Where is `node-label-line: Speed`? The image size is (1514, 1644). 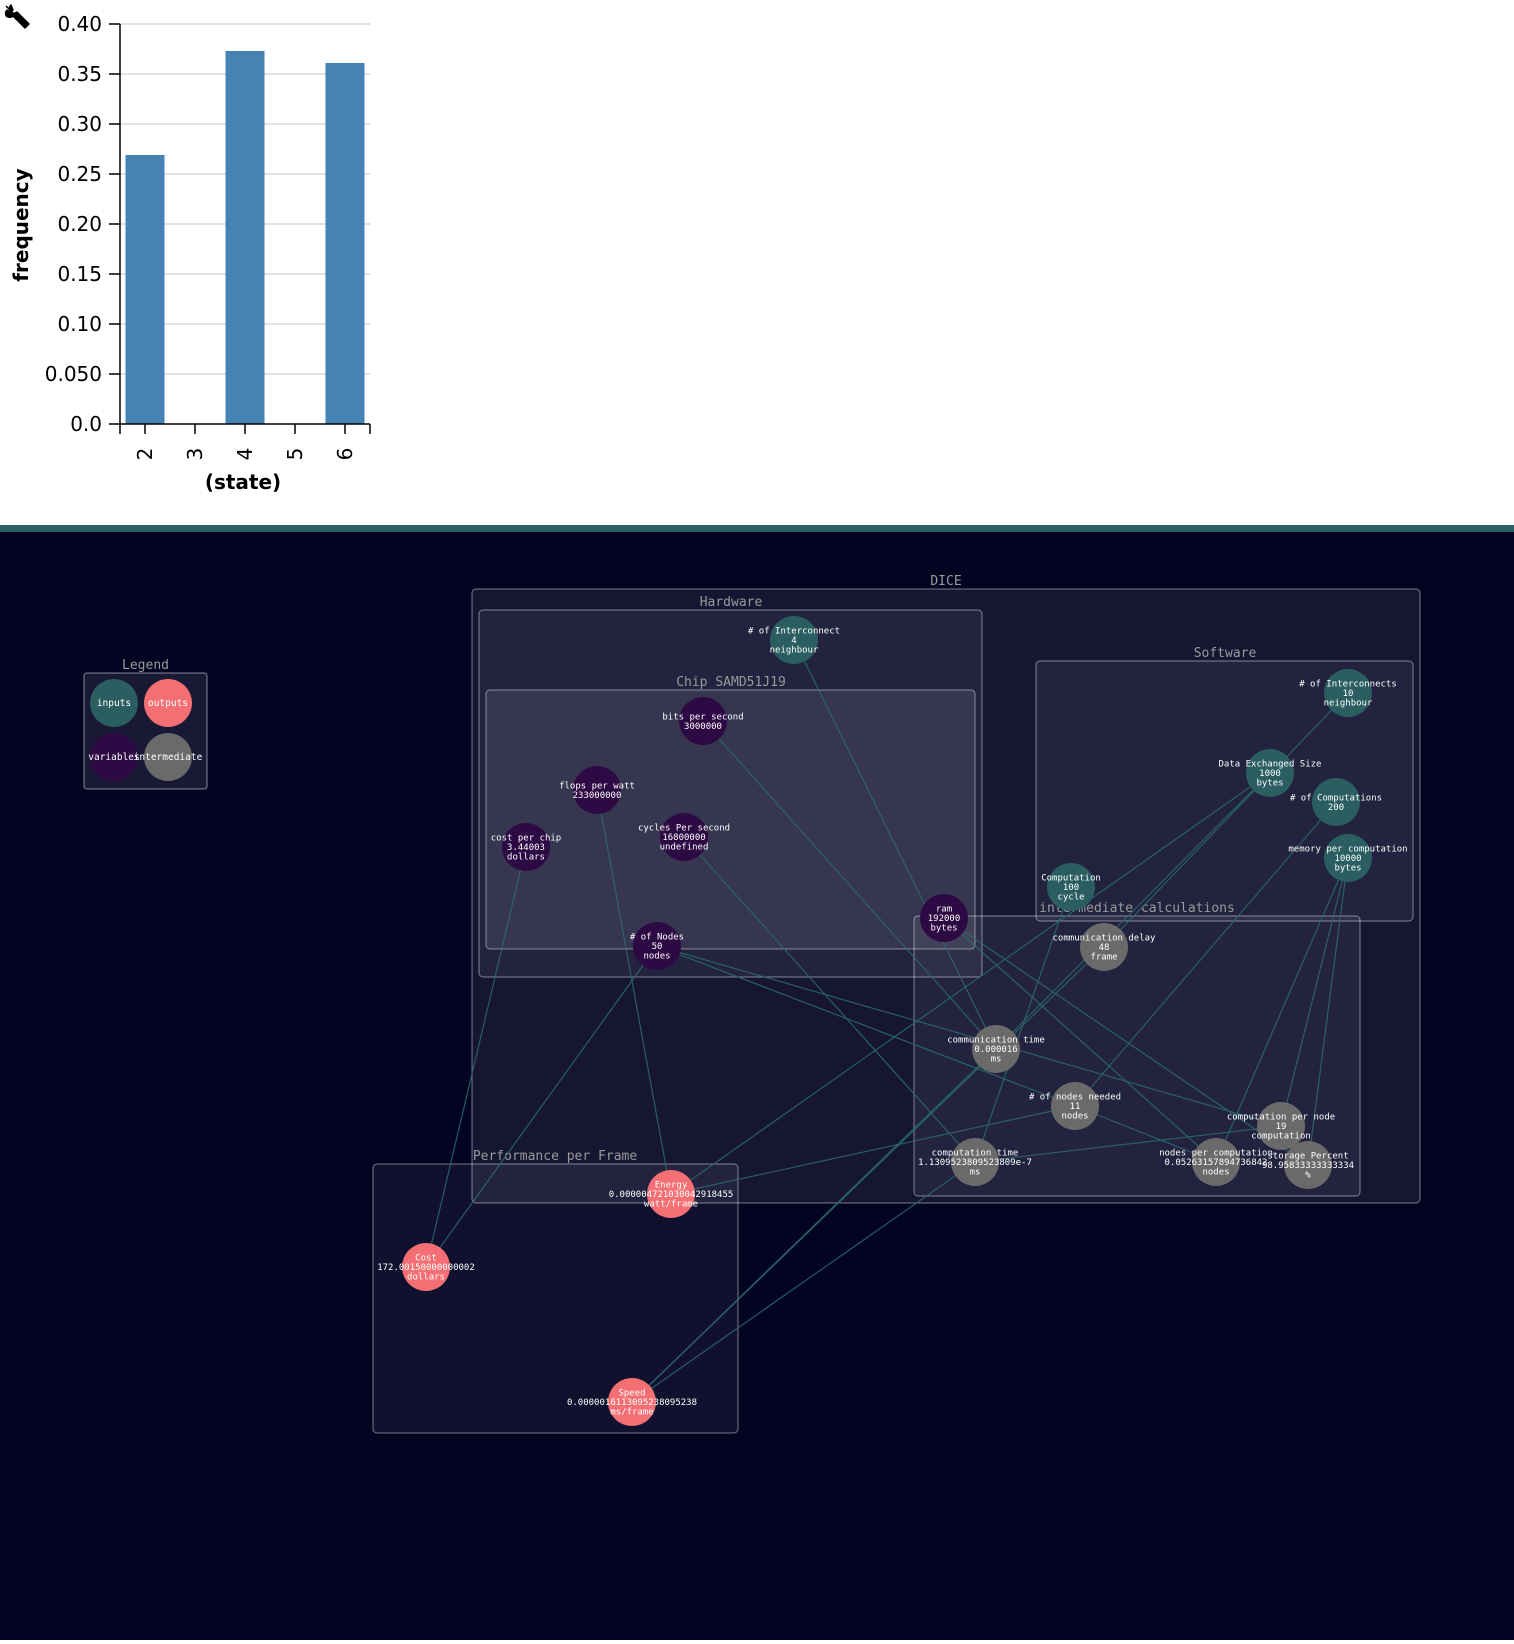 node-label-line: Speed is located at coordinates (631, 1394).